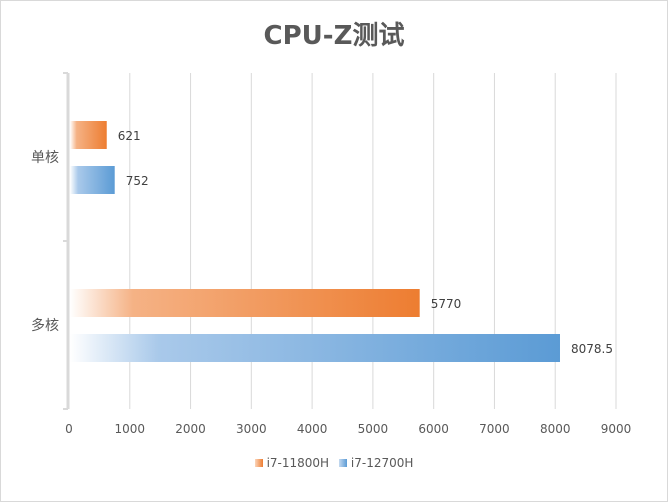  What do you see at coordinates (130, 429) in the screenshot?
I see `x-tick-label: 1000` at bounding box center [130, 429].